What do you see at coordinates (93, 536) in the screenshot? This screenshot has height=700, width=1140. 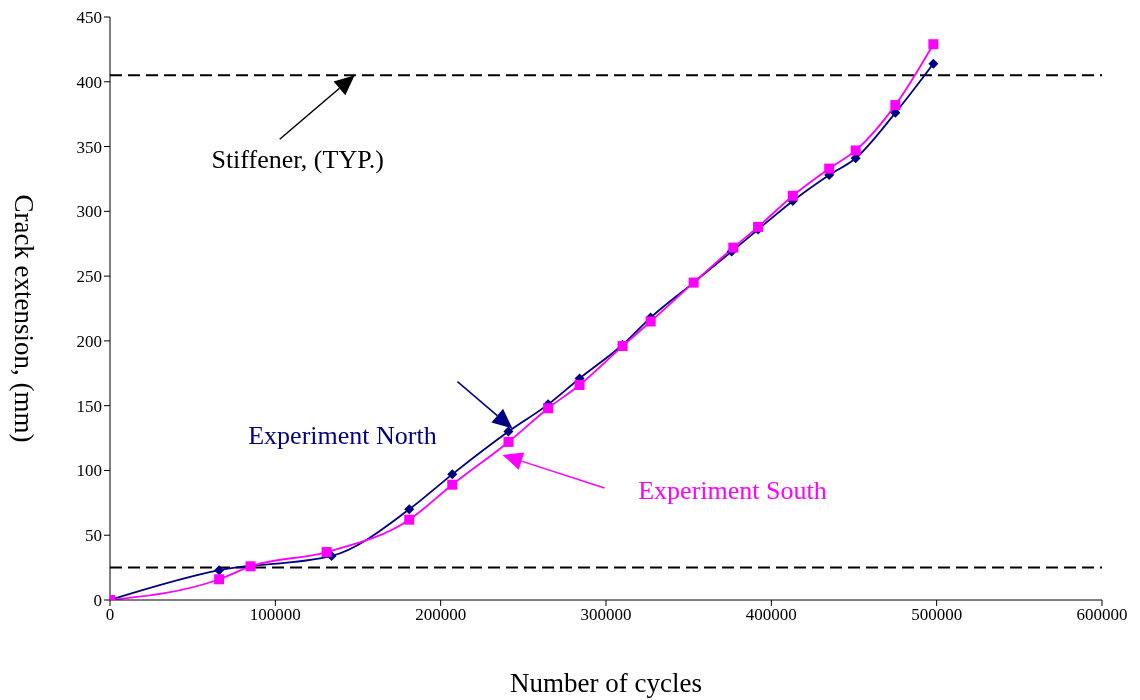 I see `y-tick-label: 50` at bounding box center [93, 536].